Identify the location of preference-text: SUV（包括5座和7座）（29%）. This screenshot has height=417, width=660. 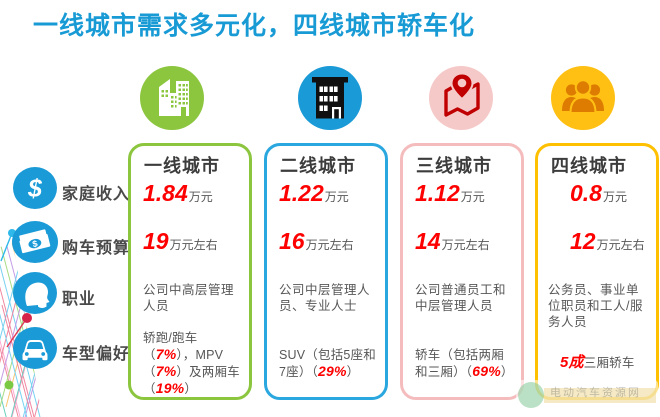
(327, 363).